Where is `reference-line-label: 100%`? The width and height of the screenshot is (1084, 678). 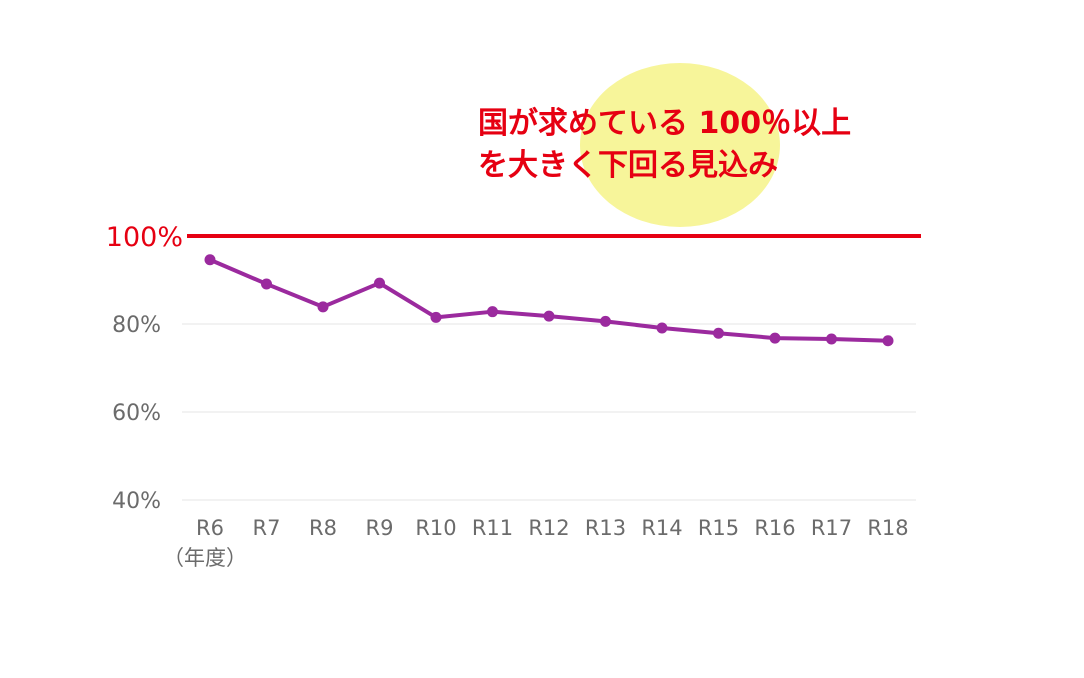
reference-line-label: 100% is located at coordinates (144, 237).